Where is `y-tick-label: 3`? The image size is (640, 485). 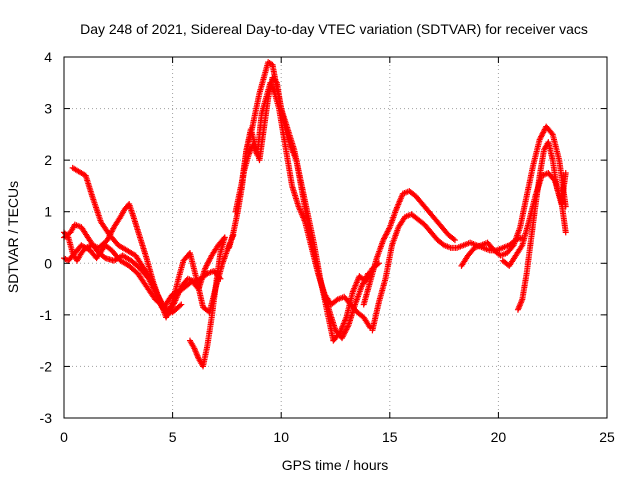 y-tick-label: 3 is located at coordinates (48, 109).